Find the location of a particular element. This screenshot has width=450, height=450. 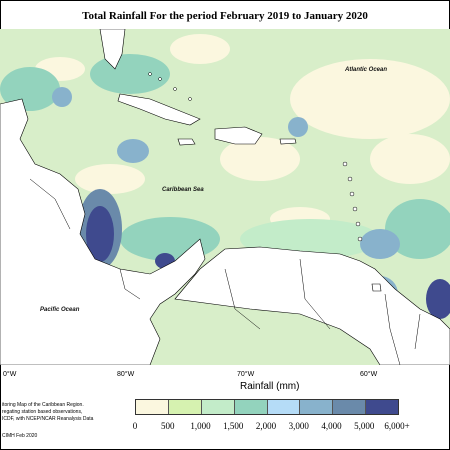

legend-tick-label: 2,000 is located at coordinates (266, 426).